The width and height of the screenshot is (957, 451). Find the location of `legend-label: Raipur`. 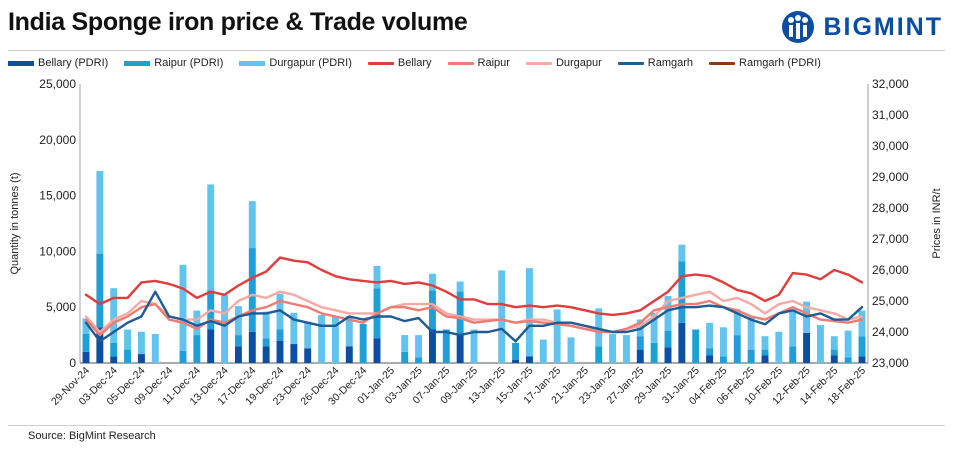

legend-label: Raipur is located at coordinates (493, 63).